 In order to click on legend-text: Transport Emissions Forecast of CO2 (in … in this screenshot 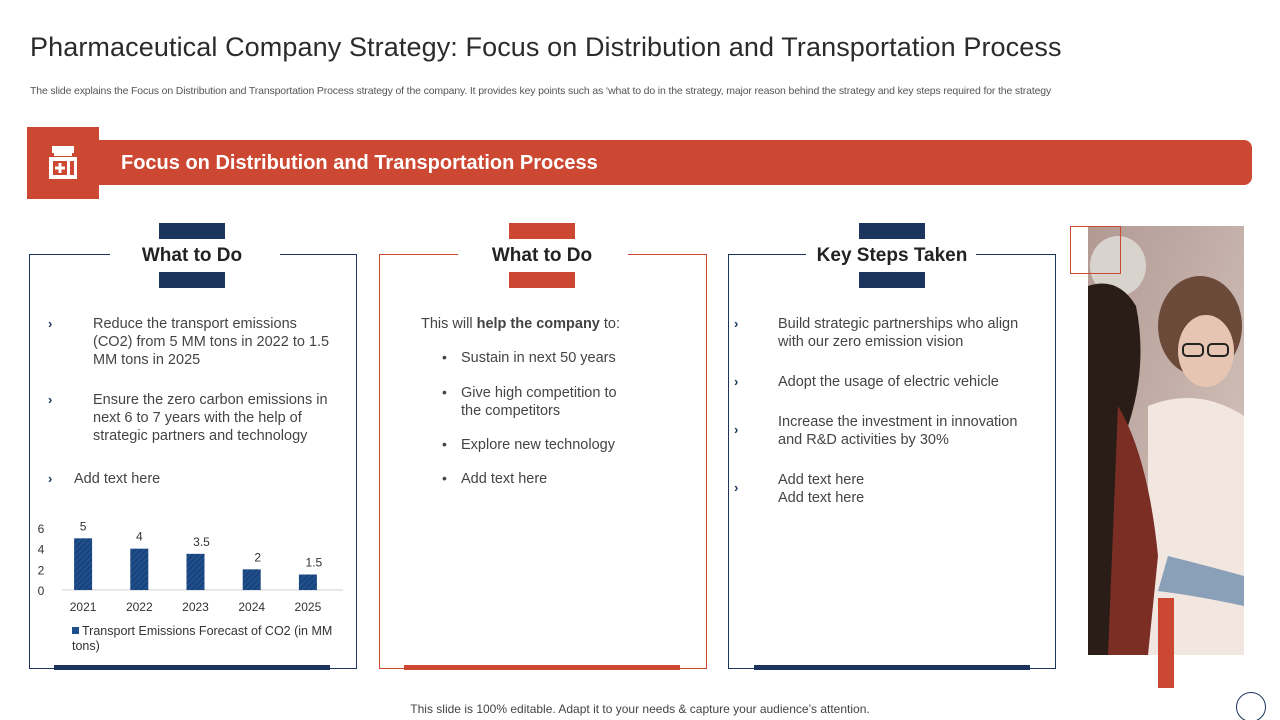, I will do `click(202, 638)`.